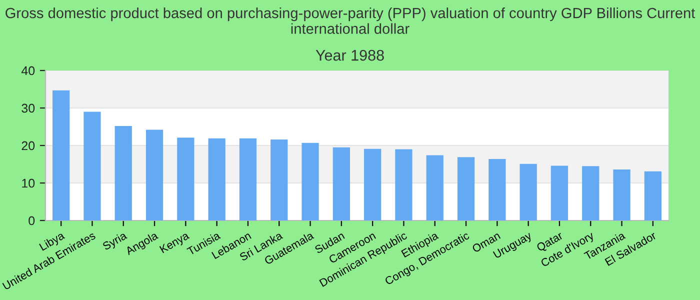  What do you see at coordinates (350, 55) in the screenshot?
I see `chart-subtitle: Year 1988` at bounding box center [350, 55].